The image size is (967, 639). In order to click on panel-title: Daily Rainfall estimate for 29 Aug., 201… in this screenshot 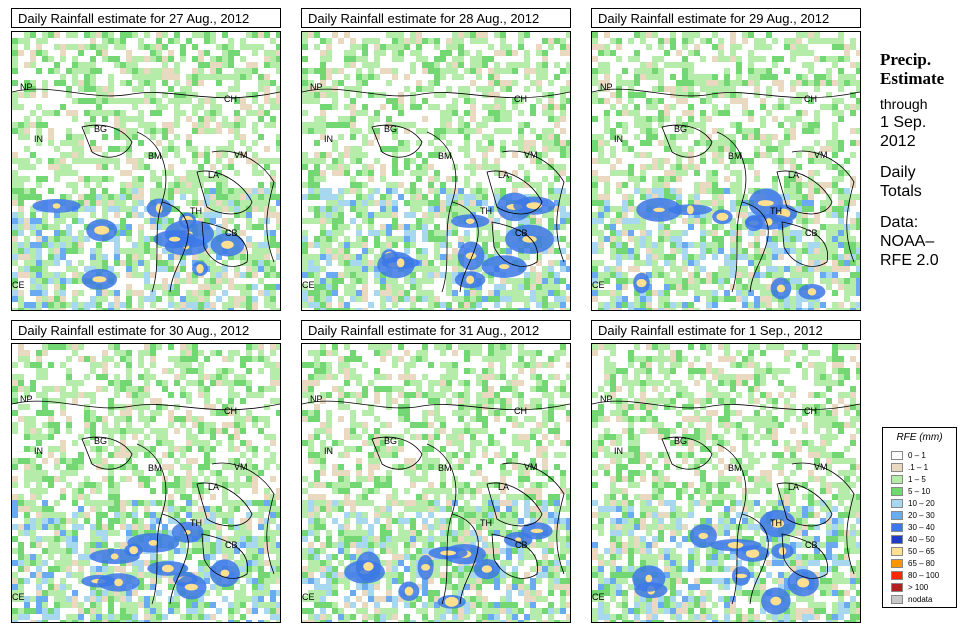, I will do `click(726, 18)`.